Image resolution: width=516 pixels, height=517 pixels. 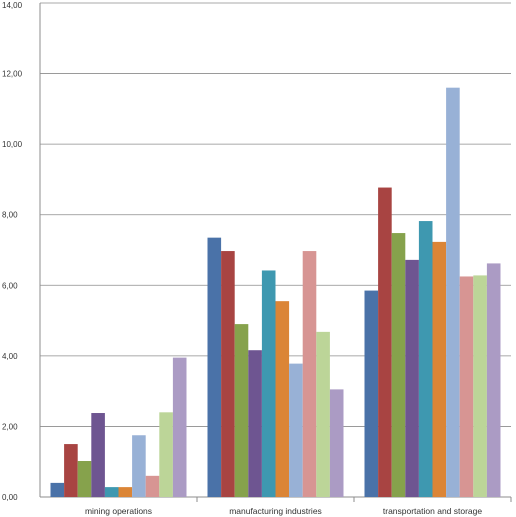 I want to click on y-tick-label: 2,00, so click(x=10, y=426).